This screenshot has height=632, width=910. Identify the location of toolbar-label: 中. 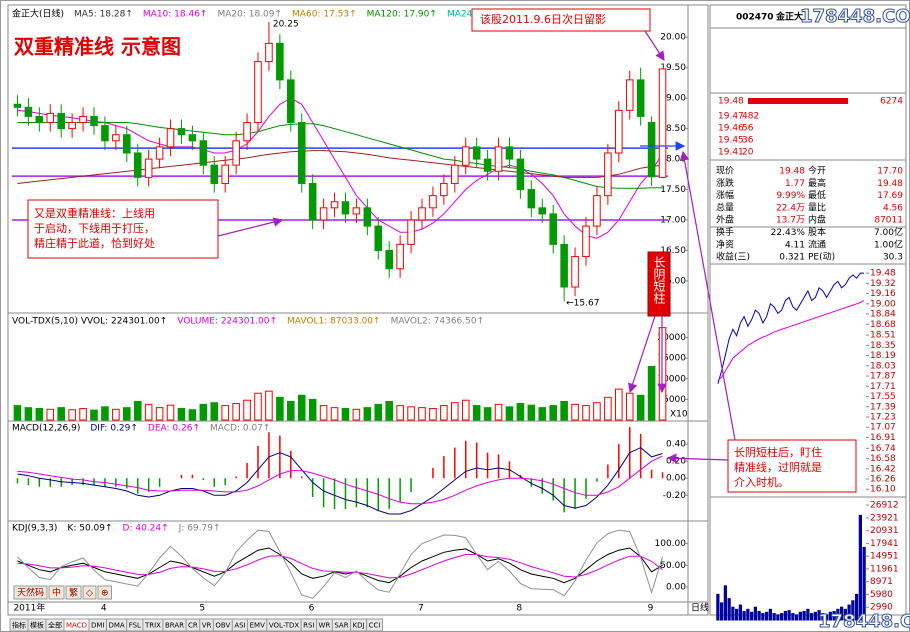
(56, 593).